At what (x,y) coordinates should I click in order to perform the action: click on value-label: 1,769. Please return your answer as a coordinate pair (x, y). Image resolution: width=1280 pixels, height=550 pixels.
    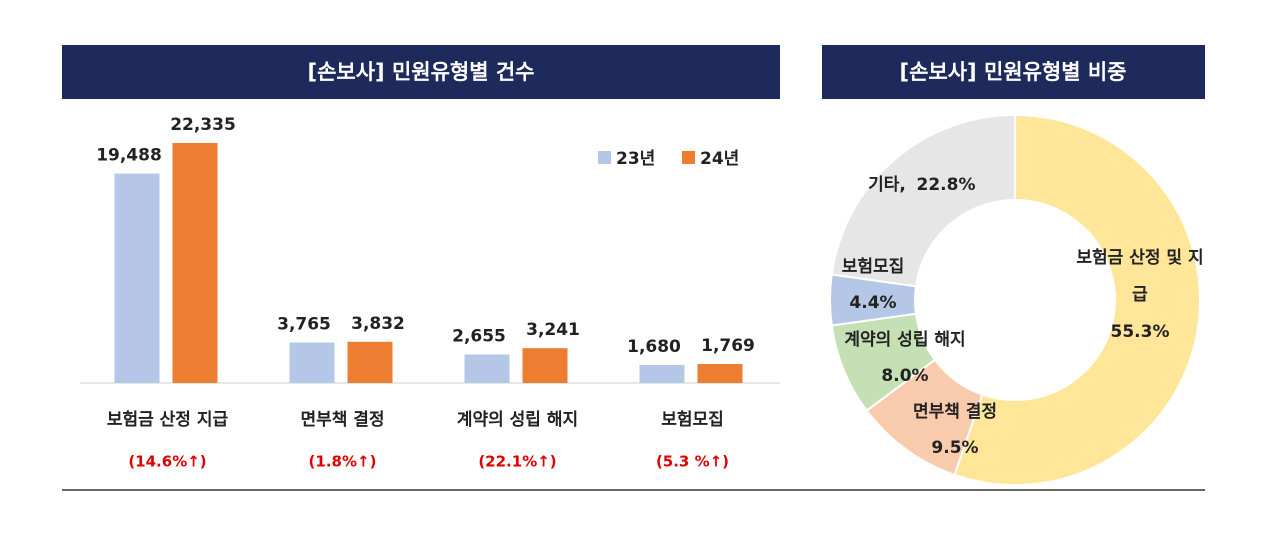
    Looking at the image, I should click on (728, 346).